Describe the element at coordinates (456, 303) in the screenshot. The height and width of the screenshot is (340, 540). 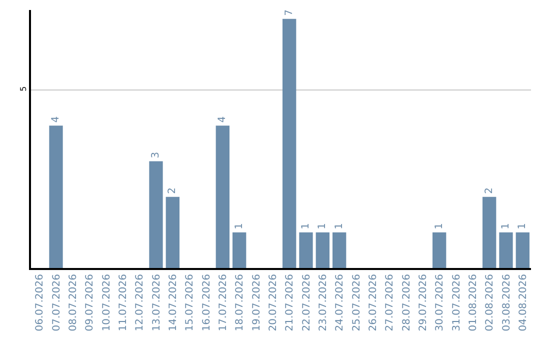
I see `x-tick-label: 31.07.2026` at that location.